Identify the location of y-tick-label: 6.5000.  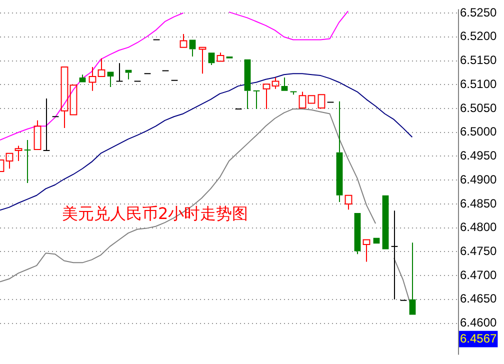
(479, 131).